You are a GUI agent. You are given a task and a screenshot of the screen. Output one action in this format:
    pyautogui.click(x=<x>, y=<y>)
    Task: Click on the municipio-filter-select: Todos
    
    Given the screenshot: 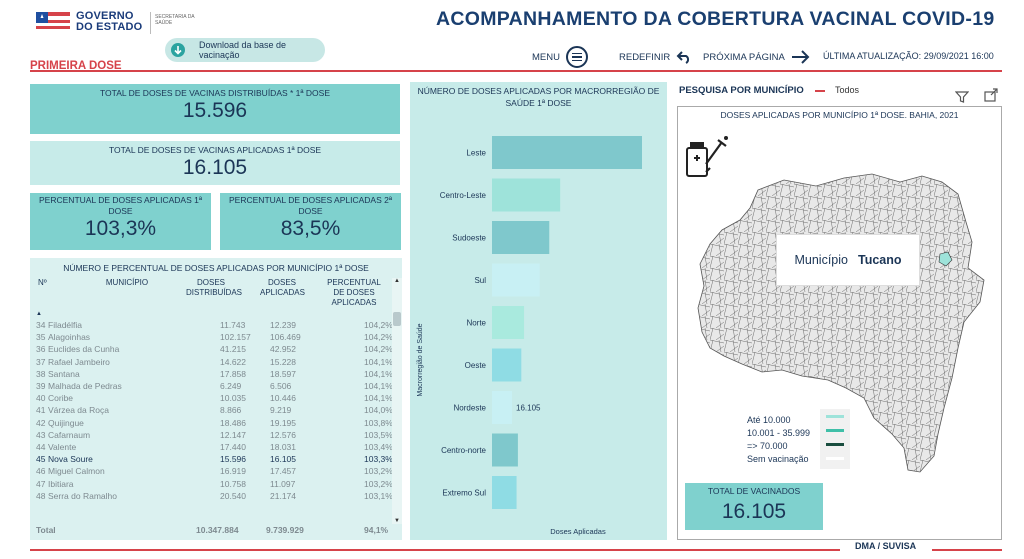 What is the action you would take?
    pyautogui.click(x=847, y=90)
    